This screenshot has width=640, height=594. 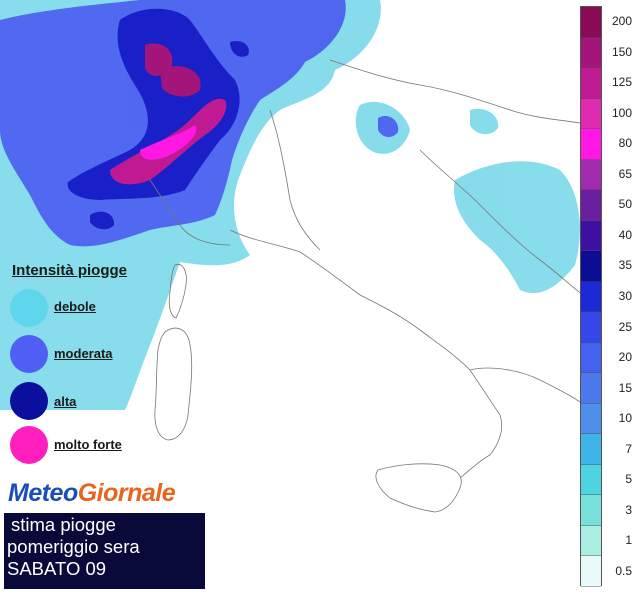 What do you see at coordinates (173, 384) in the screenshot?
I see `sardinia-outline` at bounding box center [173, 384].